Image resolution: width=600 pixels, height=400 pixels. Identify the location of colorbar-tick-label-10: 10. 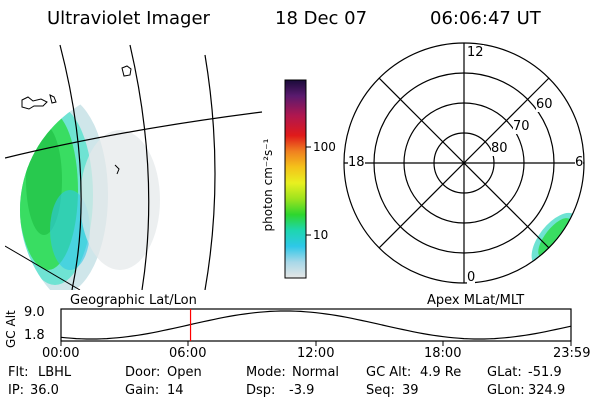
(321, 235).